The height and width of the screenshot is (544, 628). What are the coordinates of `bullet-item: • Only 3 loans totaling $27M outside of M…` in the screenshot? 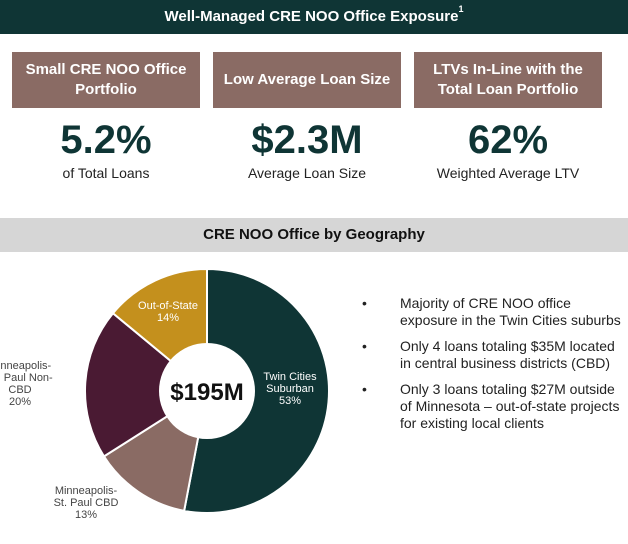 It's located at (492, 406).